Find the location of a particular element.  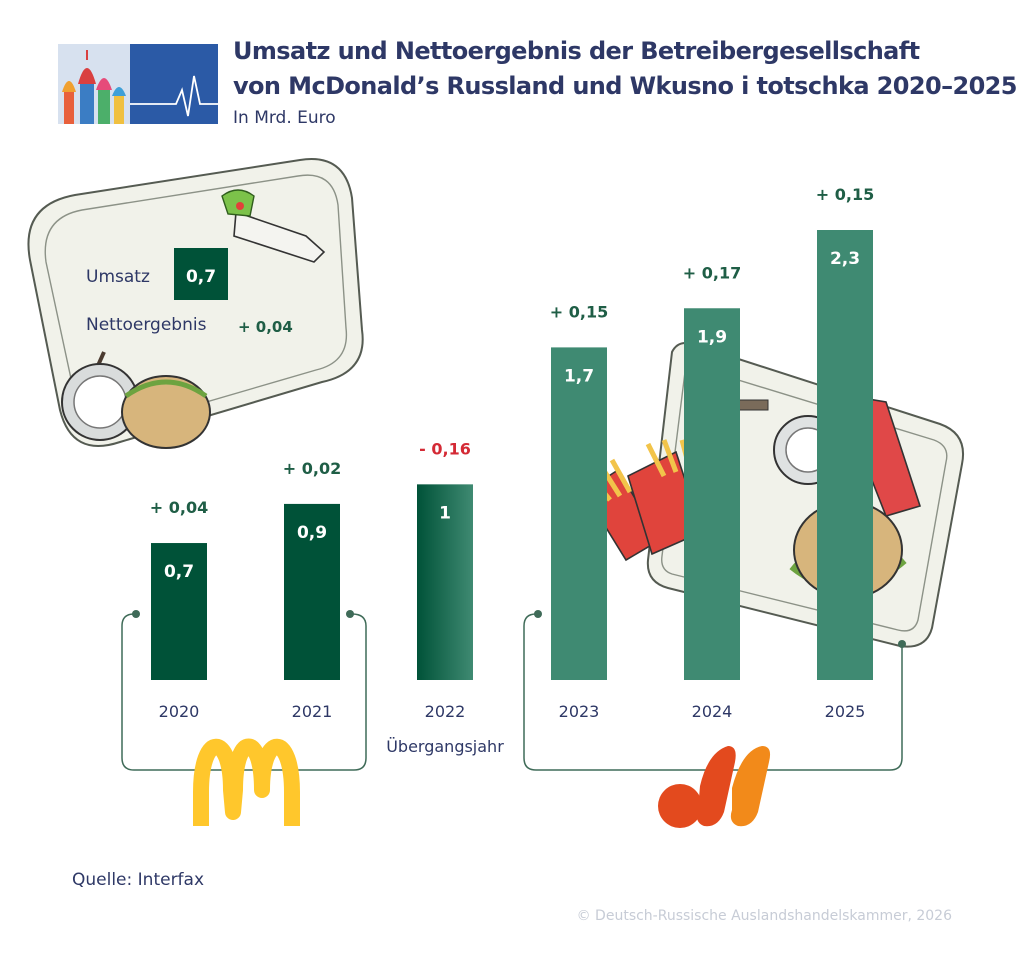

net-result-label-2025: + 0,15 is located at coordinates (845, 194).